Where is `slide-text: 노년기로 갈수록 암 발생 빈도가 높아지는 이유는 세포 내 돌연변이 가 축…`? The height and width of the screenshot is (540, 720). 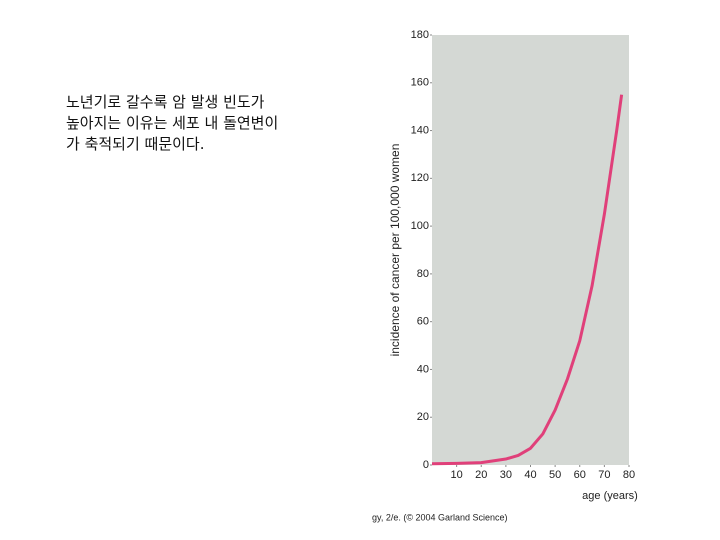 slide-text: 노년기로 갈수록 암 발생 빈도가 높아지는 이유는 세포 내 돌연변이 가 축… is located at coordinates (216, 123).